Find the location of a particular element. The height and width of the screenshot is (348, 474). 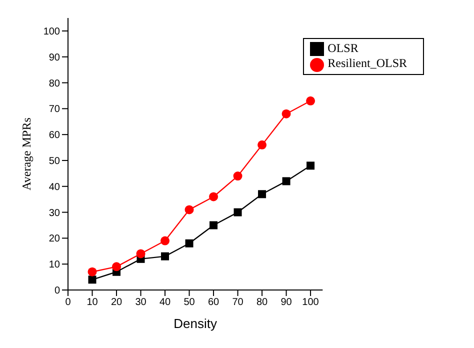

y-axis-title: Average MPRs is located at coordinates (26, 153).